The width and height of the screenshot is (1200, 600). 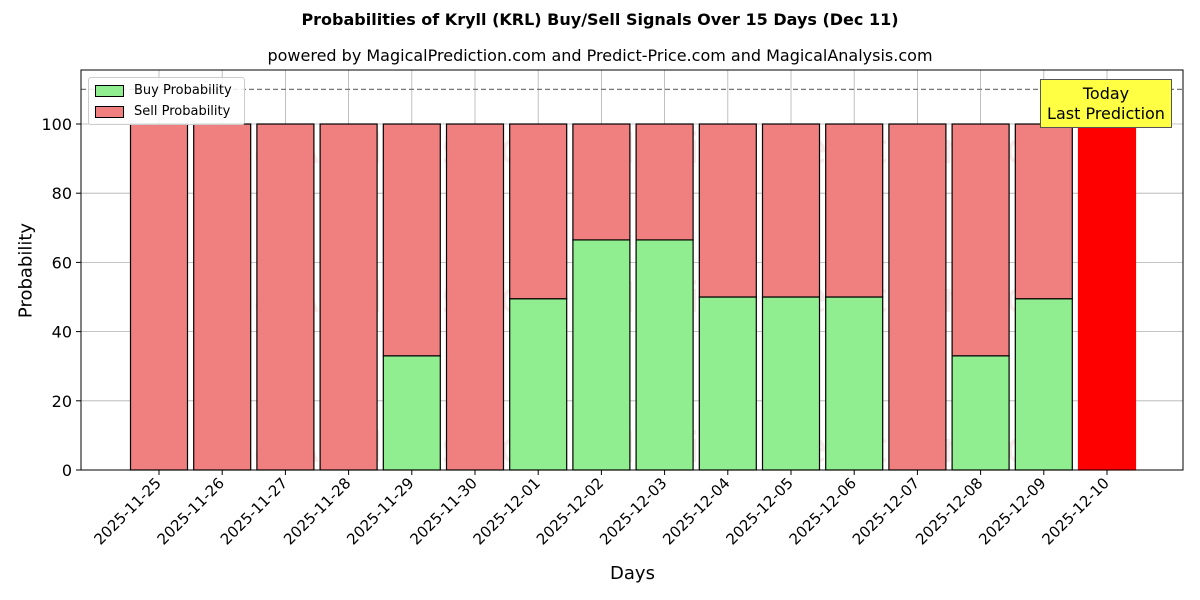 I want to click on x-tick-label: 2025-12-10, so click(x=1075, y=511).